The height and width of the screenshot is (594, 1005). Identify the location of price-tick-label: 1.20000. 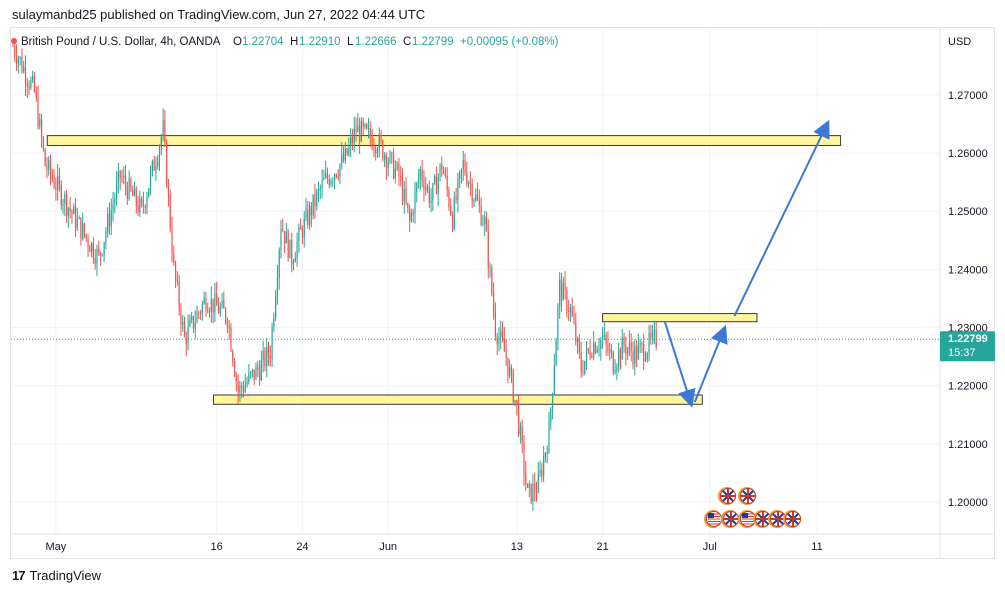
(968, 503).